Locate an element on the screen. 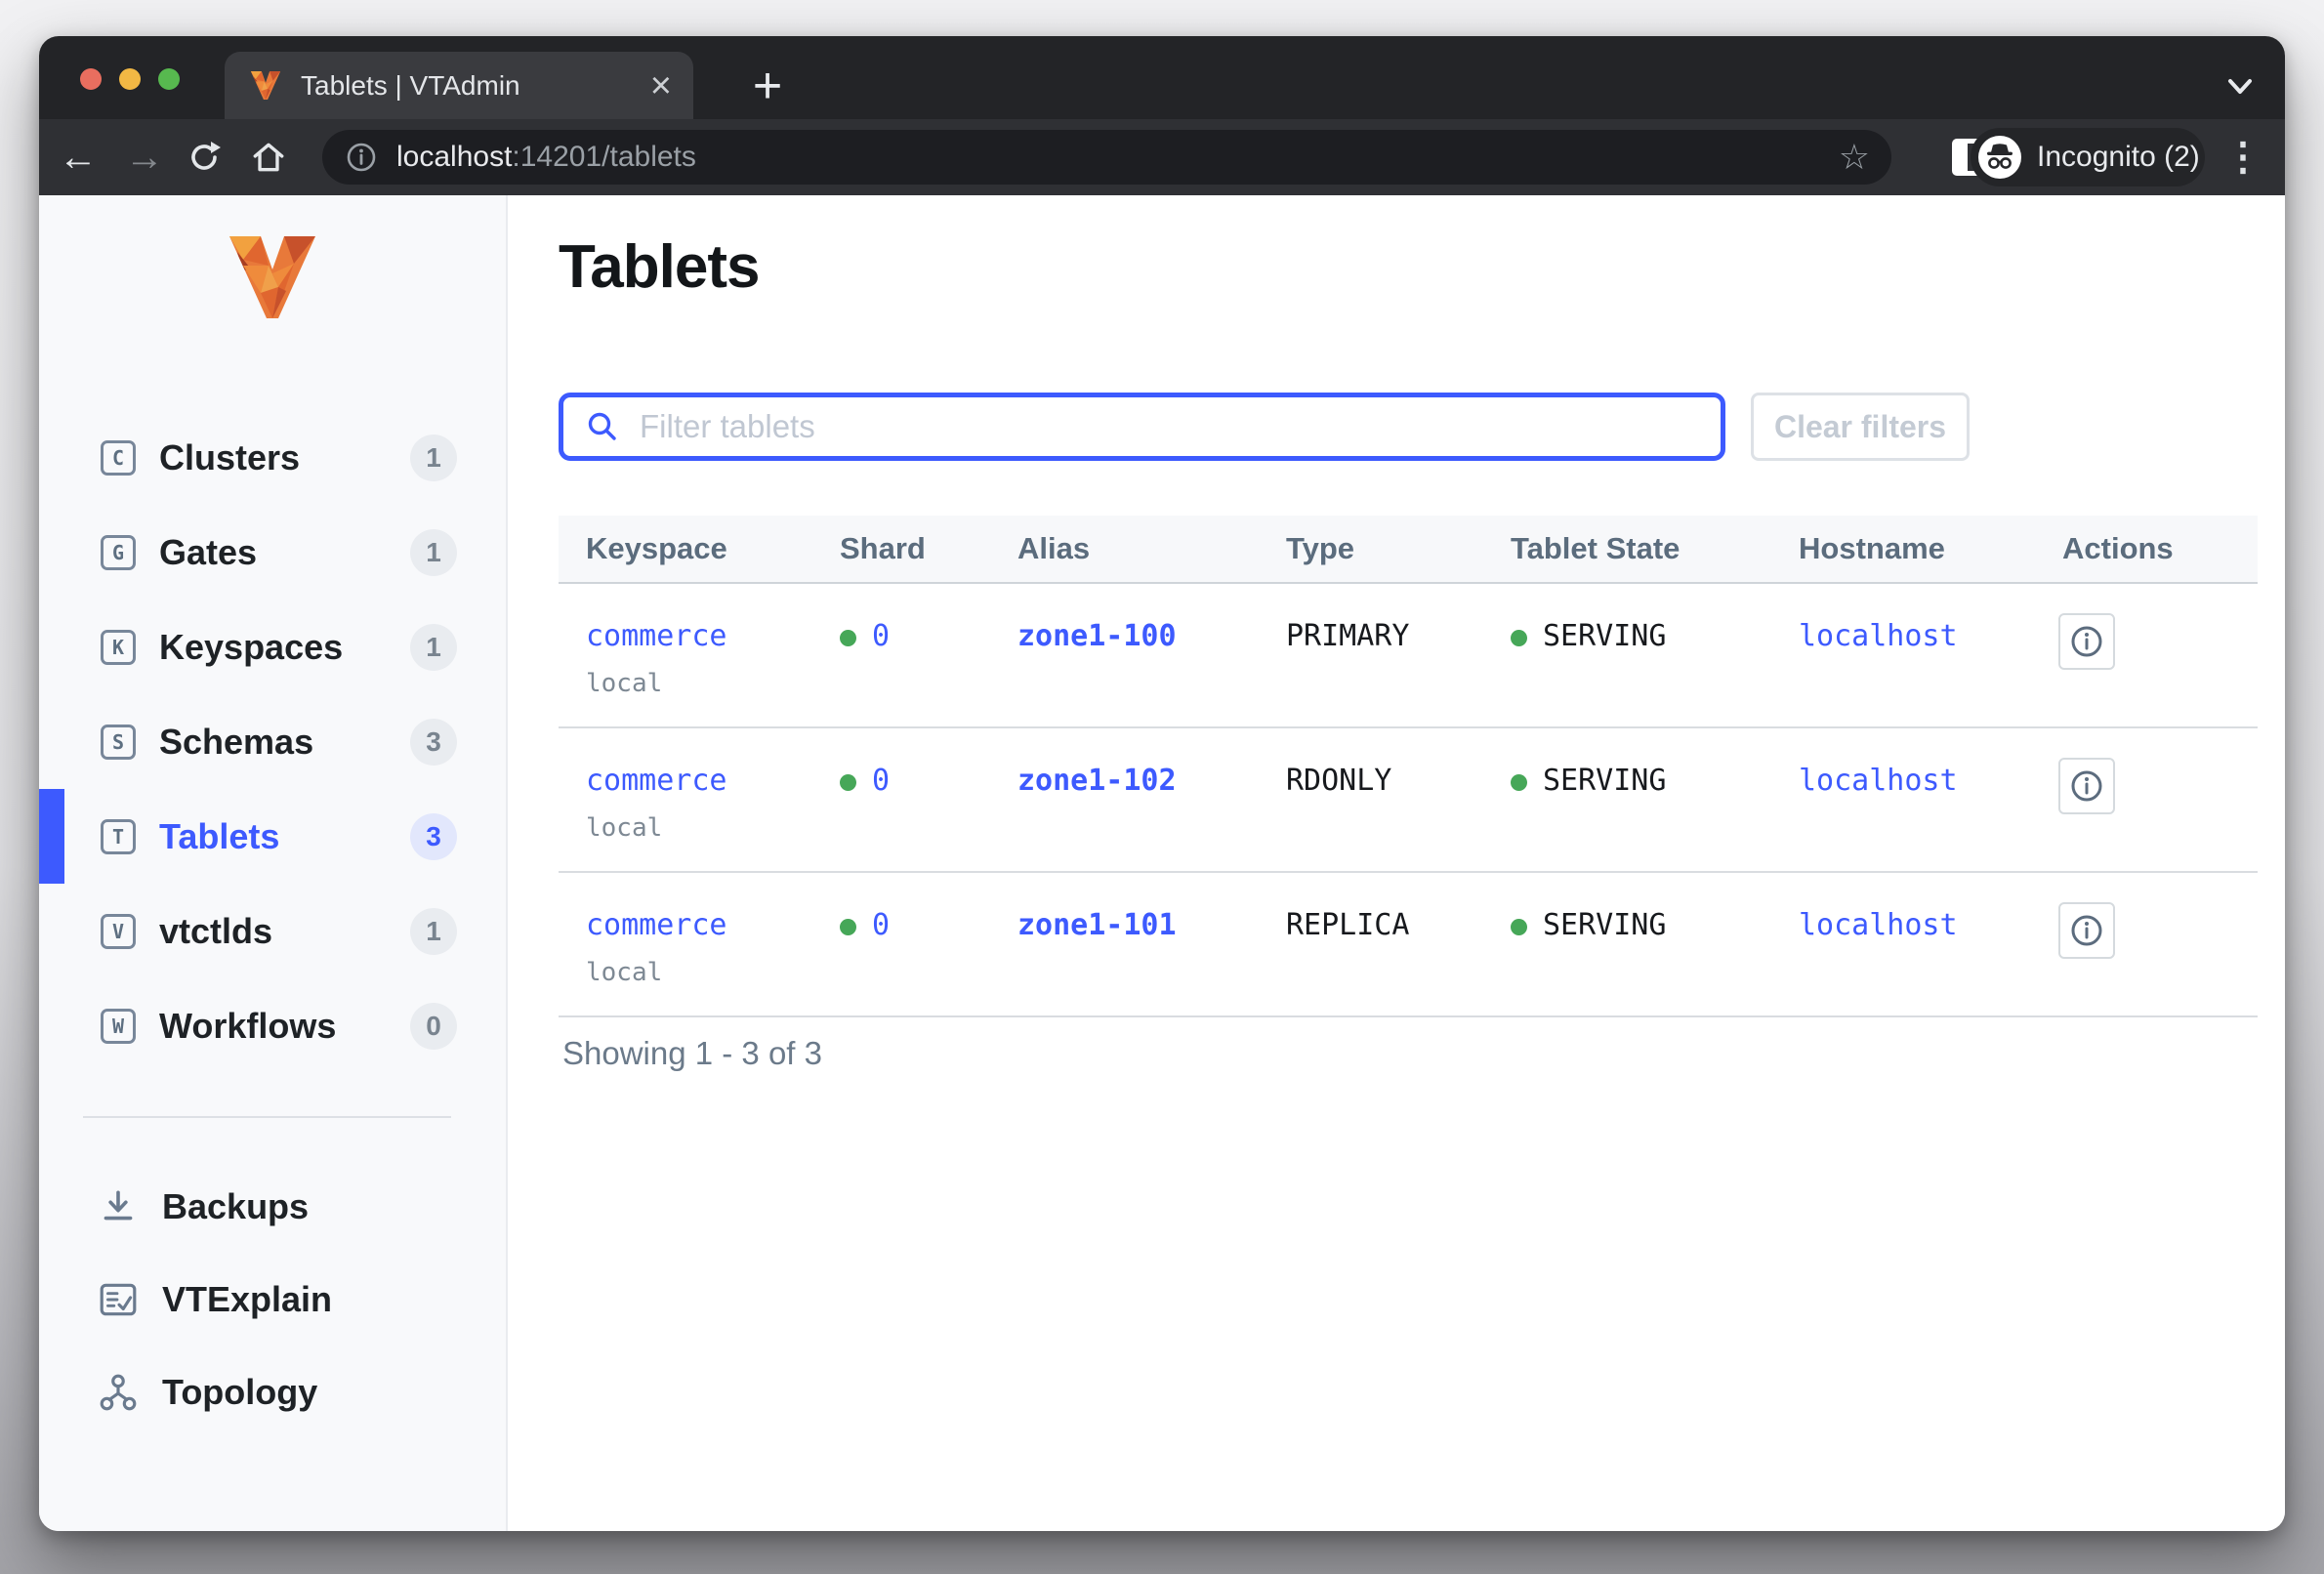  vtctlds-icon: V is located at coordinates (118, 931).